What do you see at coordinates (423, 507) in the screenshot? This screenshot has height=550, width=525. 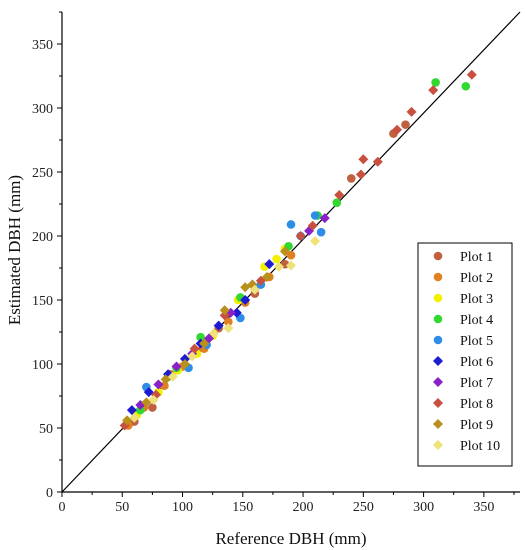 I see `x-tick-label: 300` at bounding box center [423, 507].